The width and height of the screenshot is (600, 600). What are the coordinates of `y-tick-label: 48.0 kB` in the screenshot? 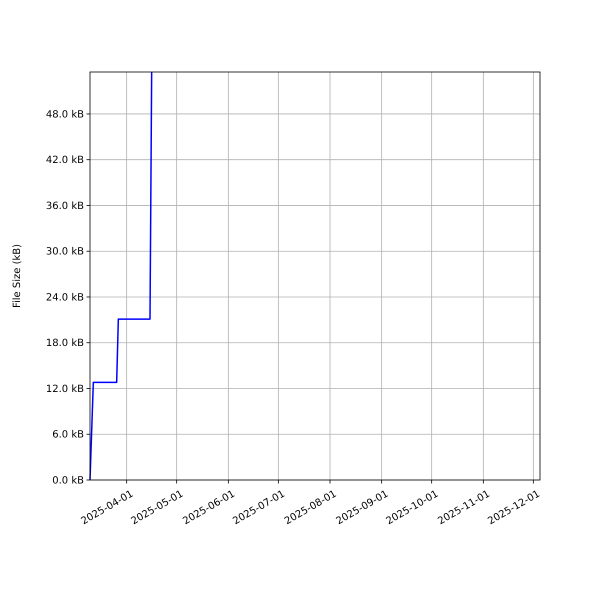 It's located at (65, 114).